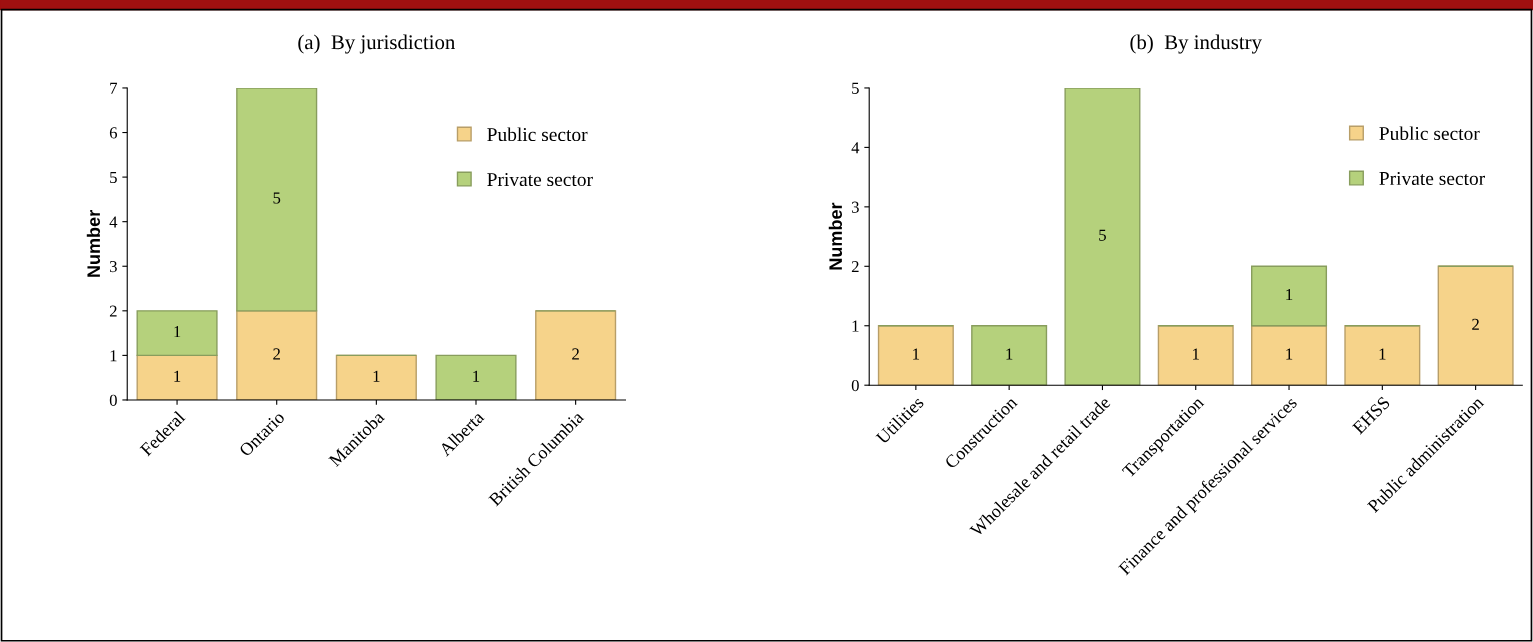 The height and width of the screenshot is (642, 1533). Describe the element at coordinates (114, 88) in the screenshot. I see `y-tick-label: 7` at that location.